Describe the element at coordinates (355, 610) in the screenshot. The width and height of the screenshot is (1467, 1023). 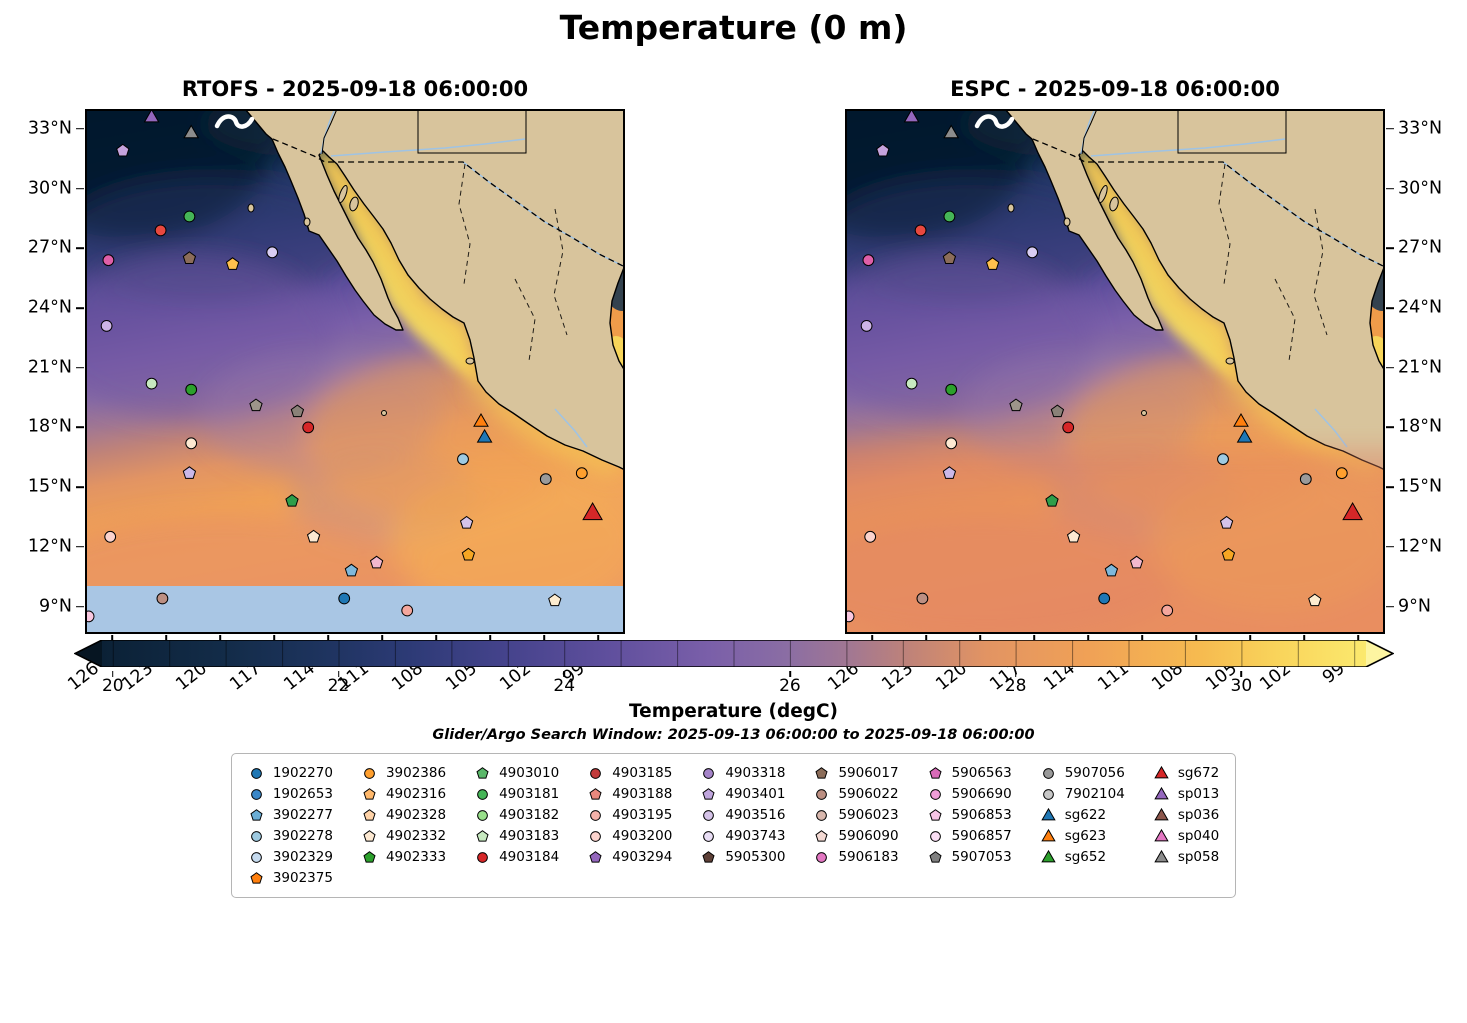
I see `panel-extras` at that location.